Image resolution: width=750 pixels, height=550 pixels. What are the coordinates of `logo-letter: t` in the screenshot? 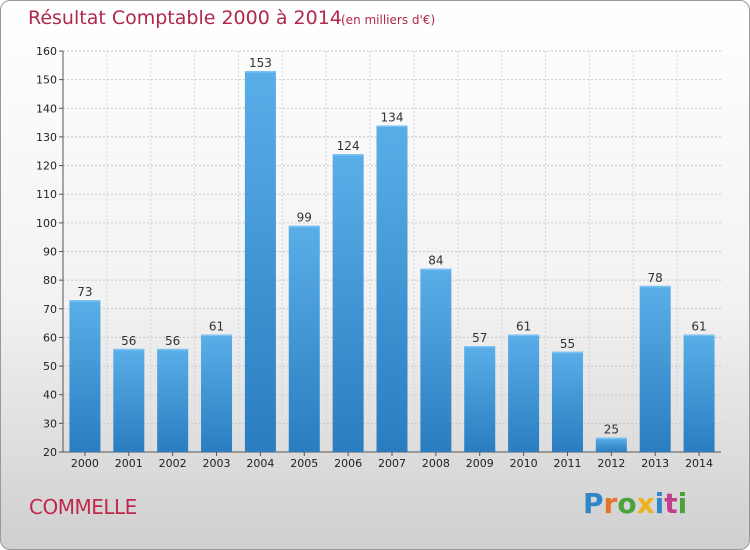 It's located at (671, 503).